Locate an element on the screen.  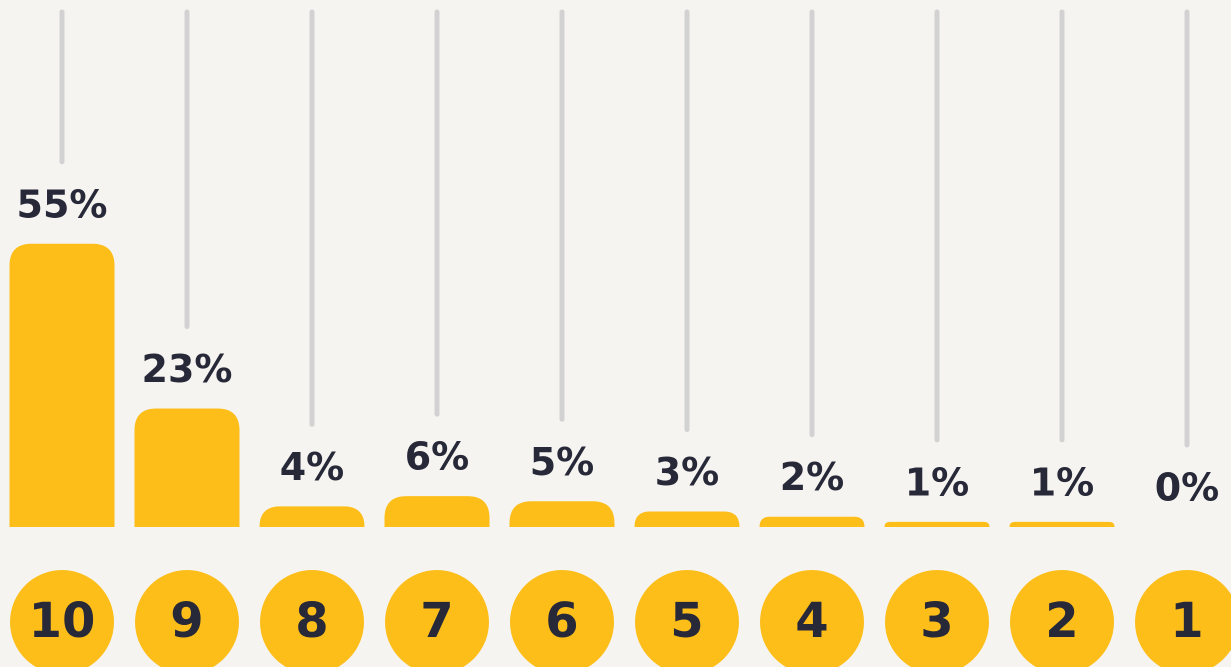
x-tick-label: 4 is located at coordinates (811, 621).